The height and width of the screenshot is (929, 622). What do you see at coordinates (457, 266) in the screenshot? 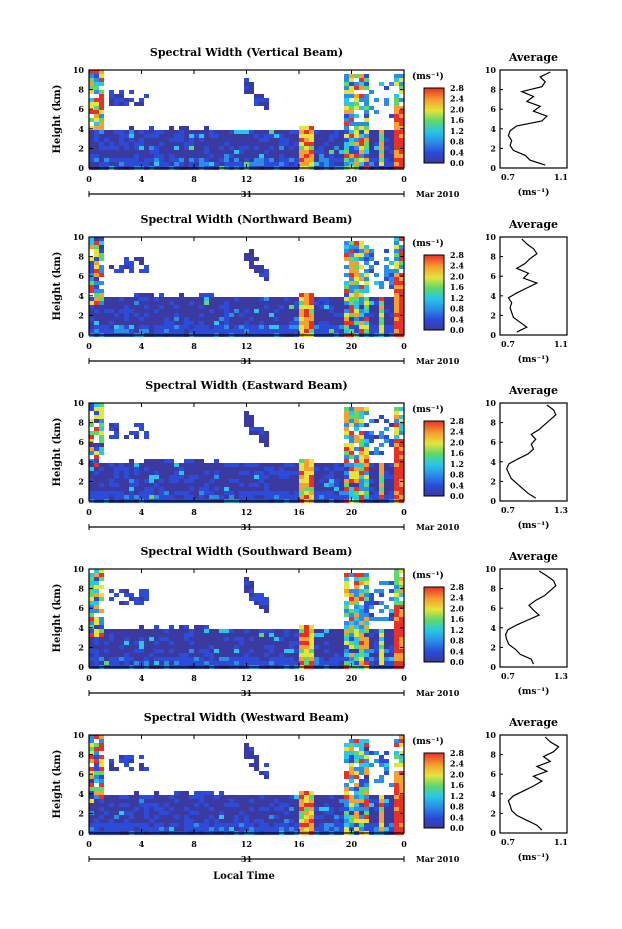
I see `colorbar-tick-label: 2.4` at bounding box center [457, 266].